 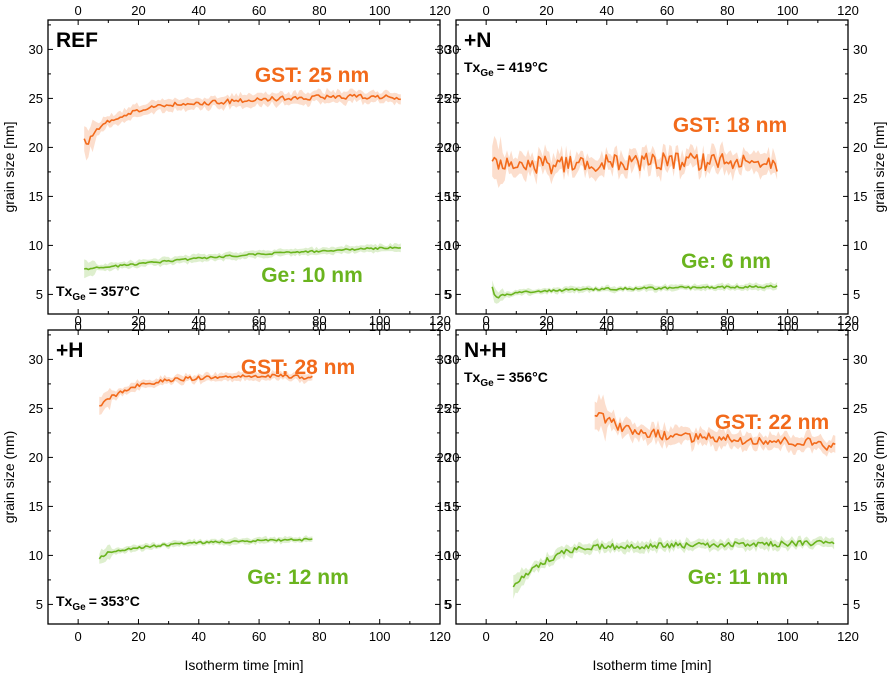 I want to click on x-tick-label: 100, so click(x=380, y=636).